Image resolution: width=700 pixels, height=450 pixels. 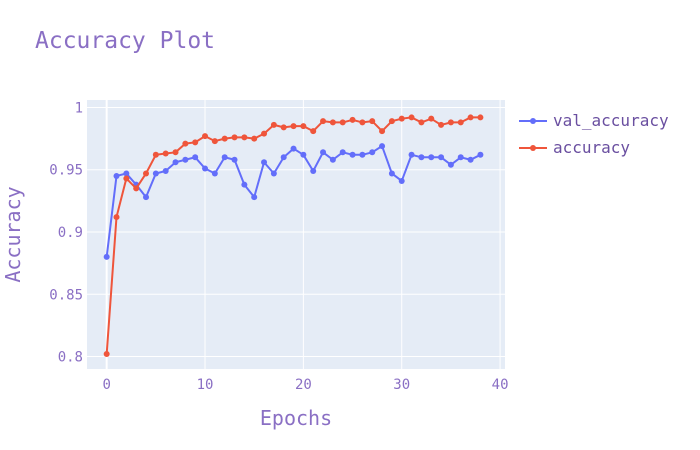 What do you see at coordinates (293, 201) in the screenshot?
I see `series-val-accuracy` at bounding box center [293, 201].